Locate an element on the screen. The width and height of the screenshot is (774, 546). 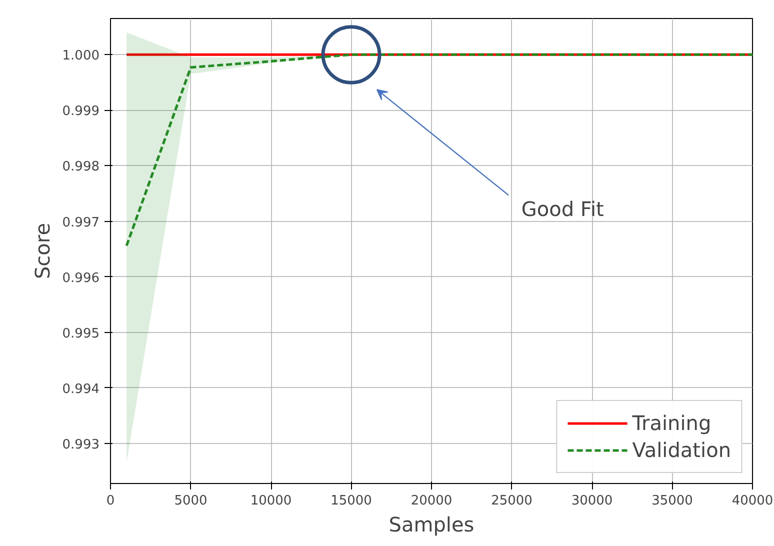
x-tick-label: 25000 is located at coordinates (511, 501).